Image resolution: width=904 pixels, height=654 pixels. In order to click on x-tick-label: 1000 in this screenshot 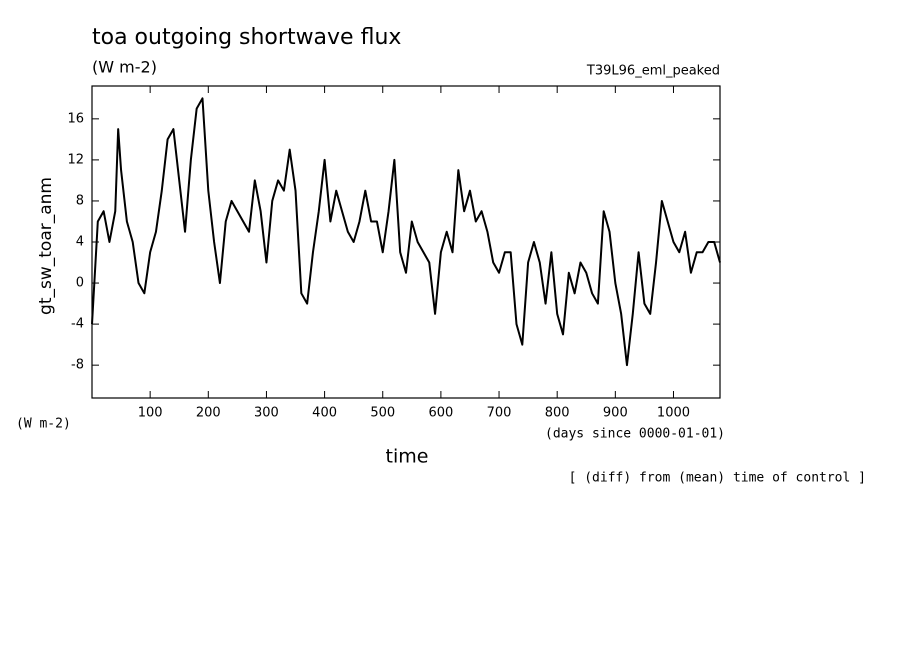, I will do `click(673, 413)`.